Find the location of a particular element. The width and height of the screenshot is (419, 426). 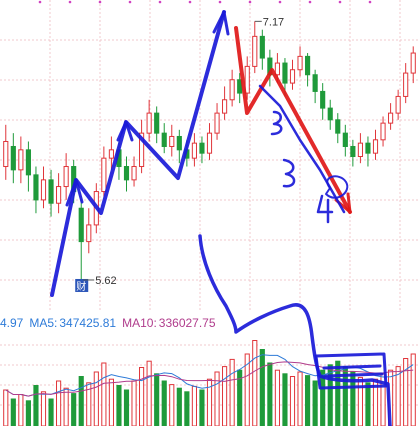

high-price-label: 7.17 is located at coordinates (273, 22).